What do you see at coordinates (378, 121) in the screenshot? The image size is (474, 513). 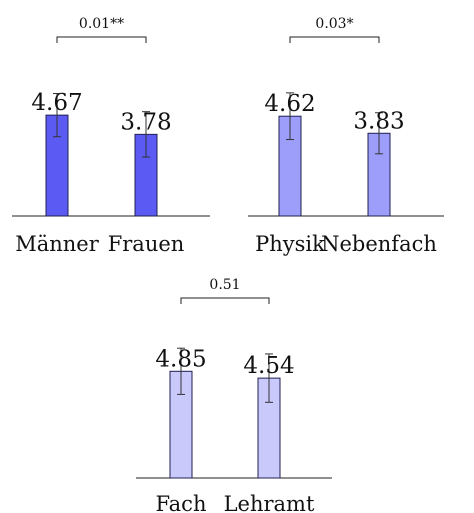 I see `chart-1-value-label-1: 3.83` at bounding box center [378, 121].